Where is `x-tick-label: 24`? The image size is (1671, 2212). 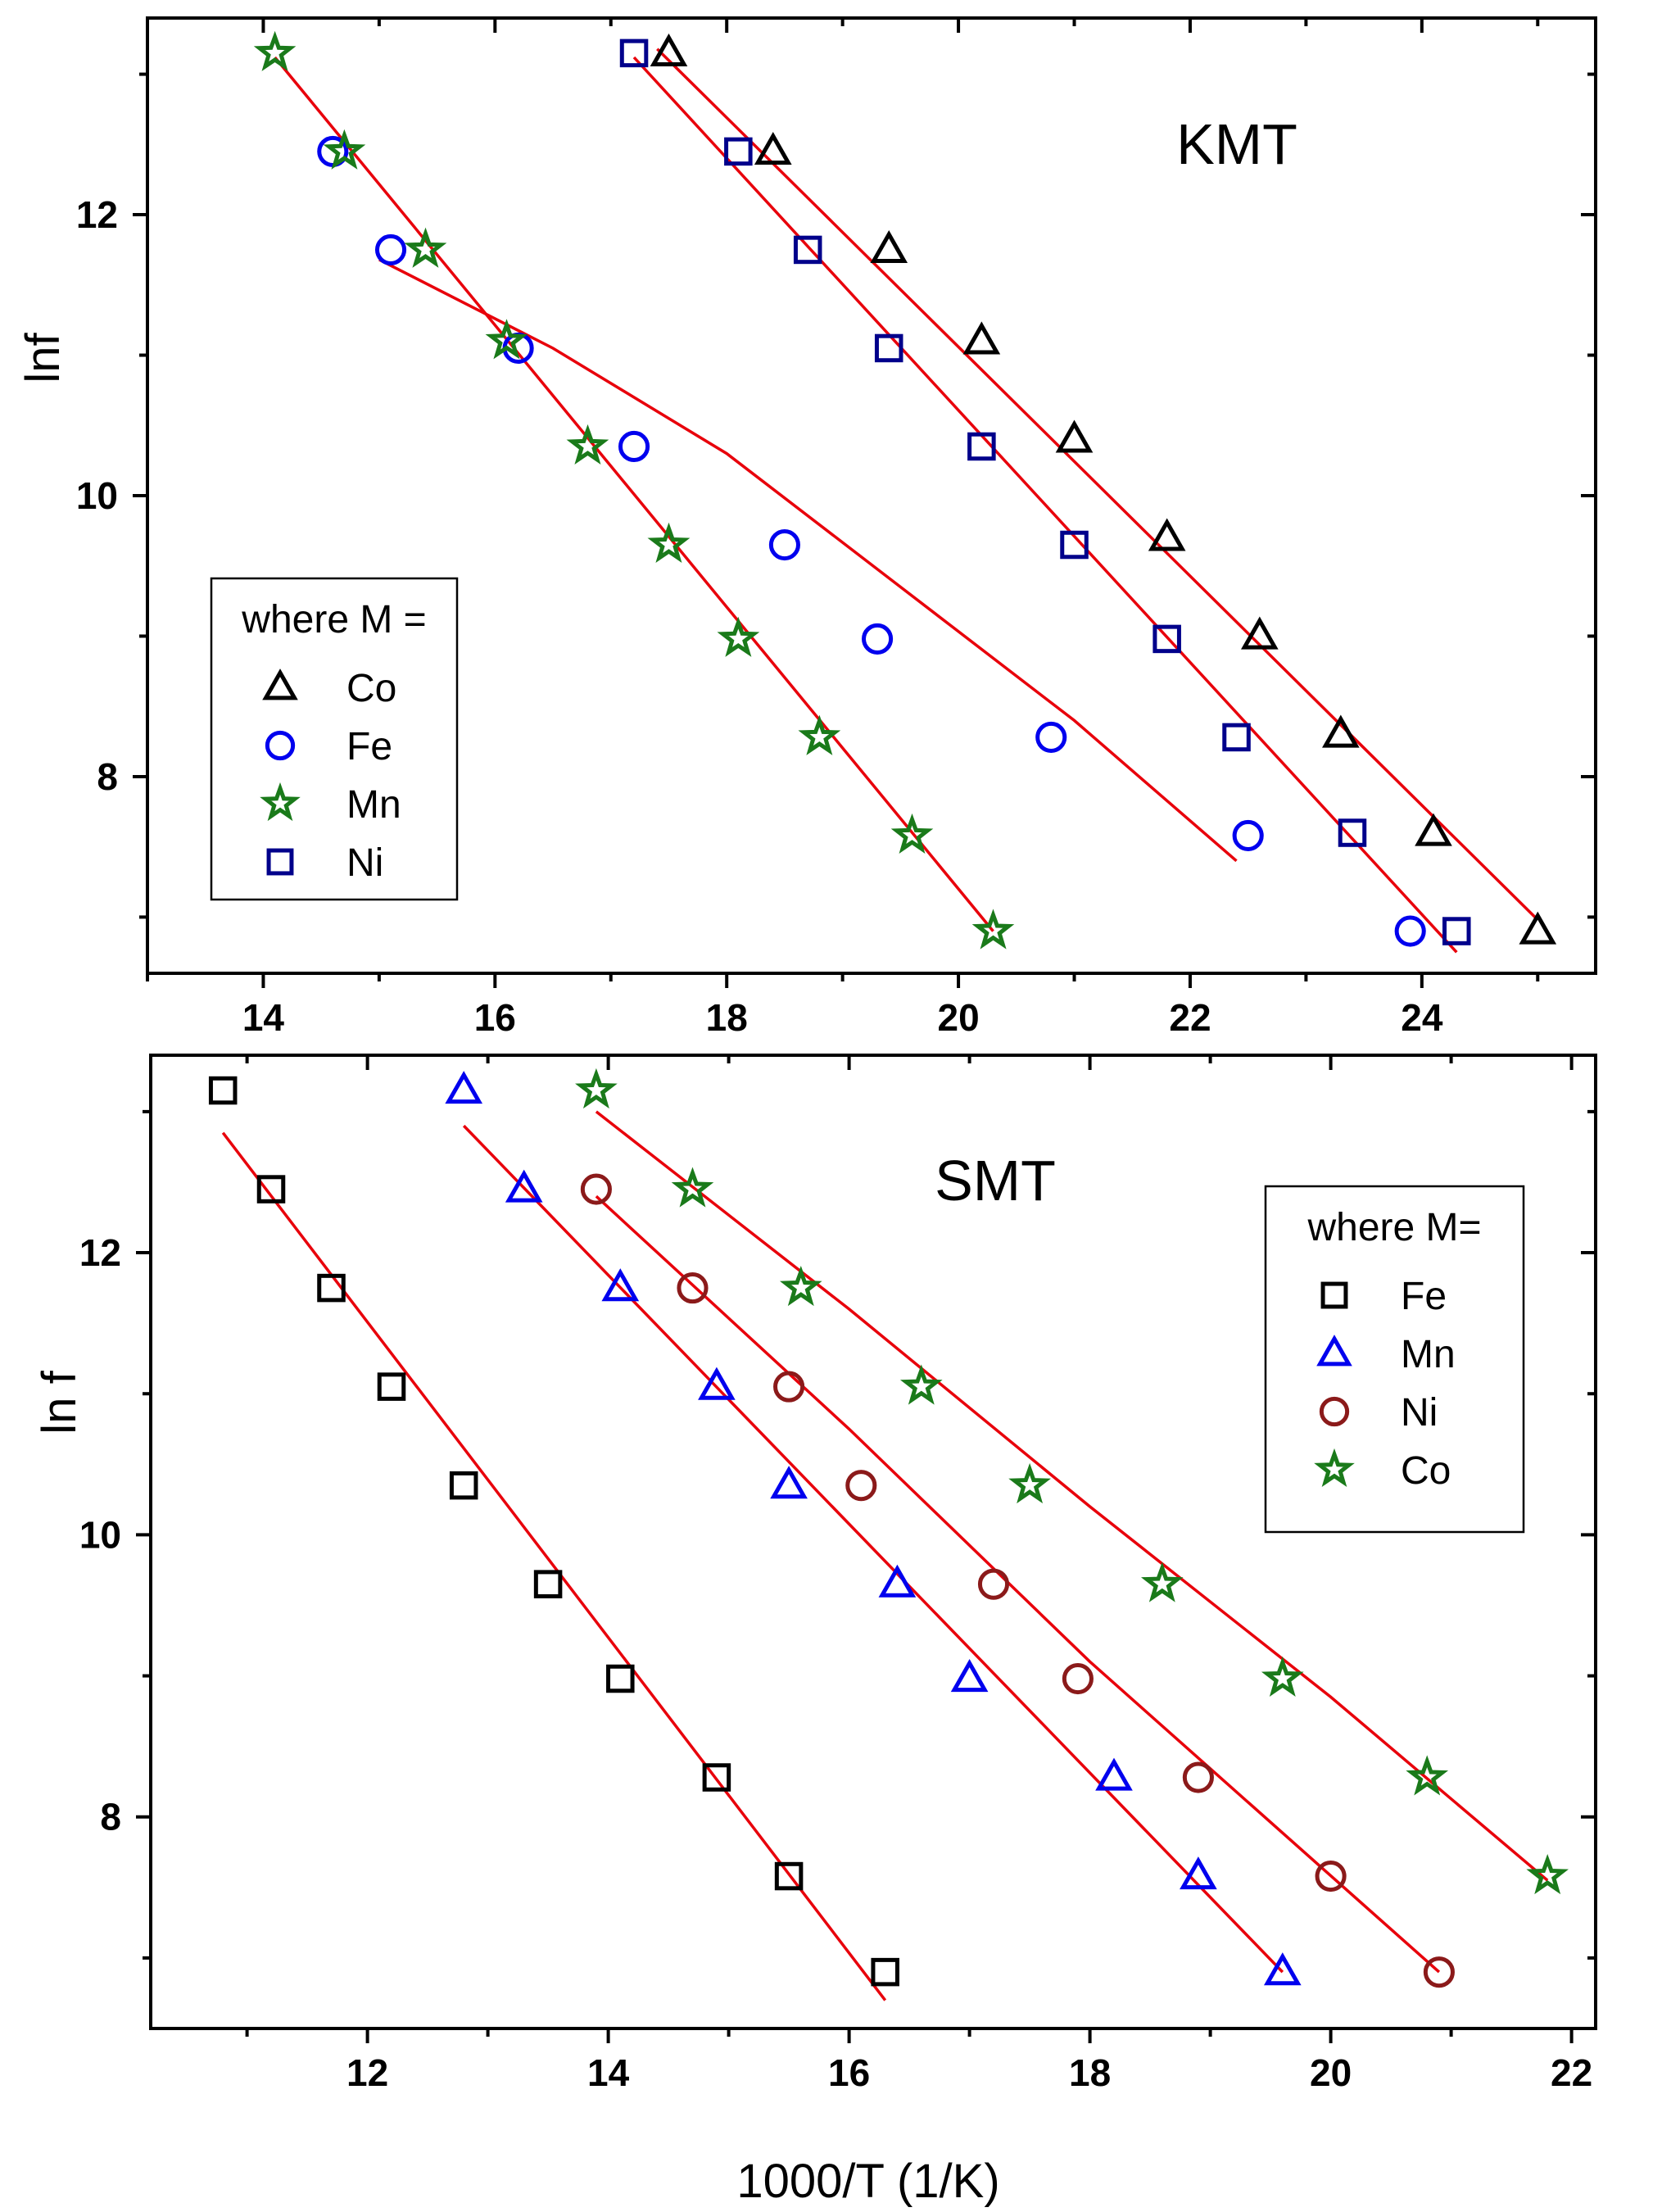
x-tick-label: 24 is located at coordinates (1422, 1017).